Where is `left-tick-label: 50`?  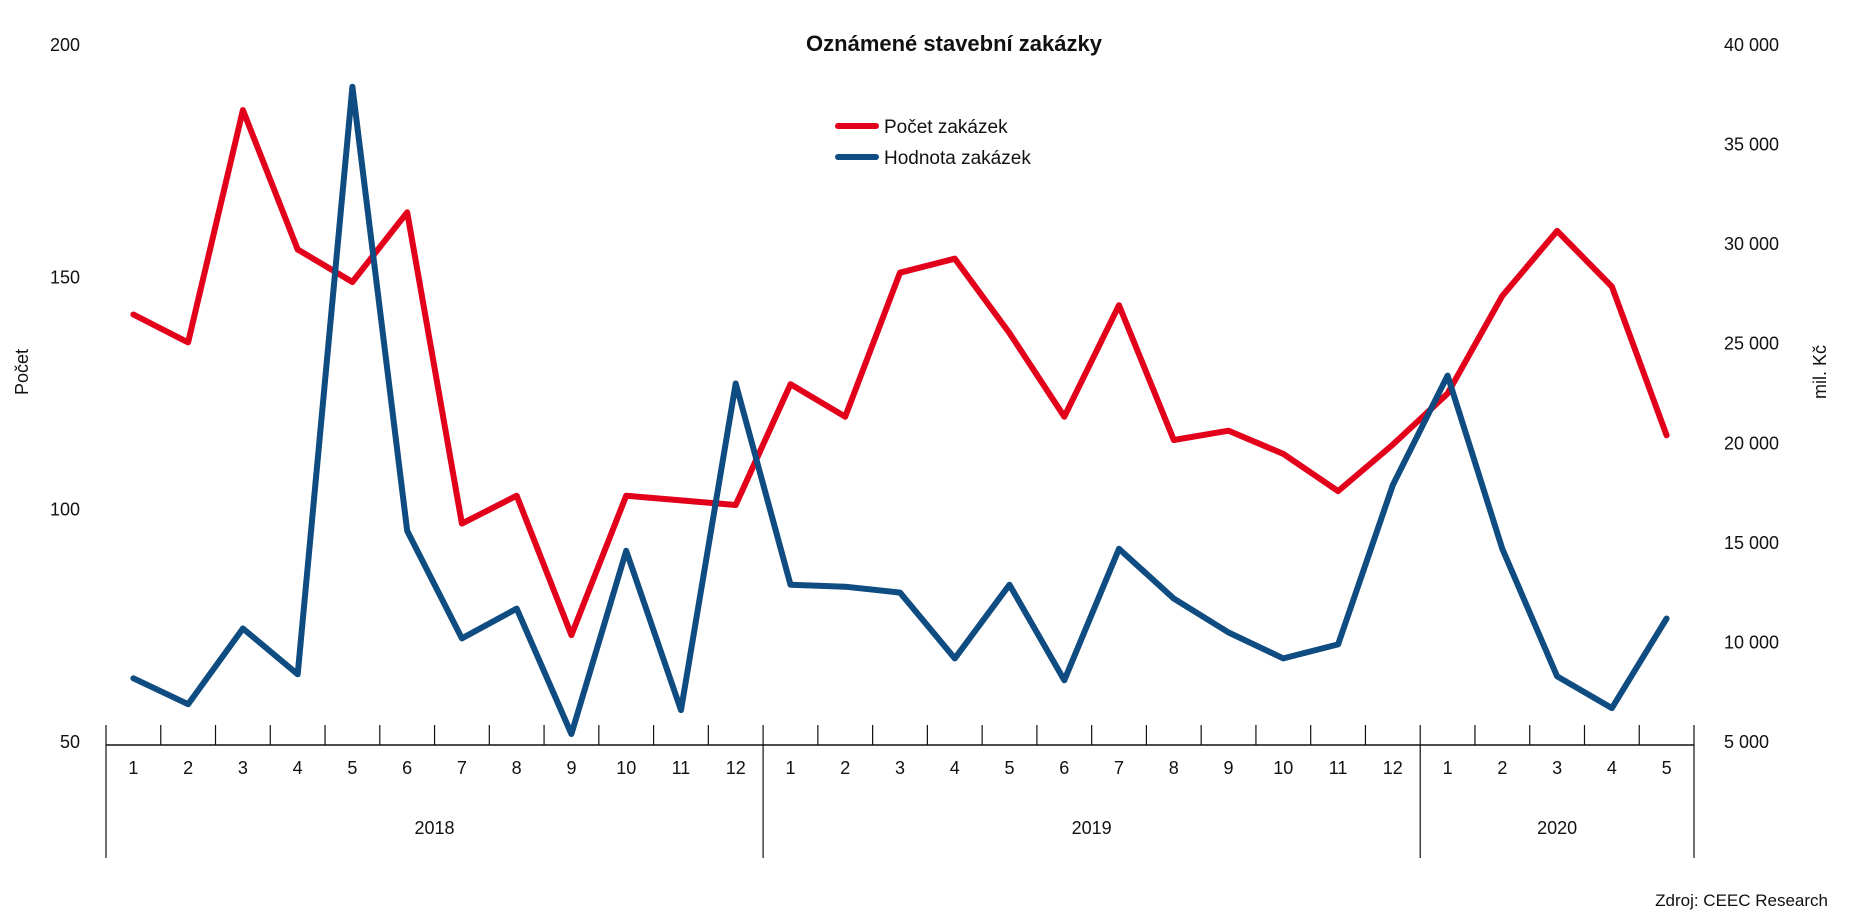 left-tick-label: 50 is located at coordinates (70, 742).